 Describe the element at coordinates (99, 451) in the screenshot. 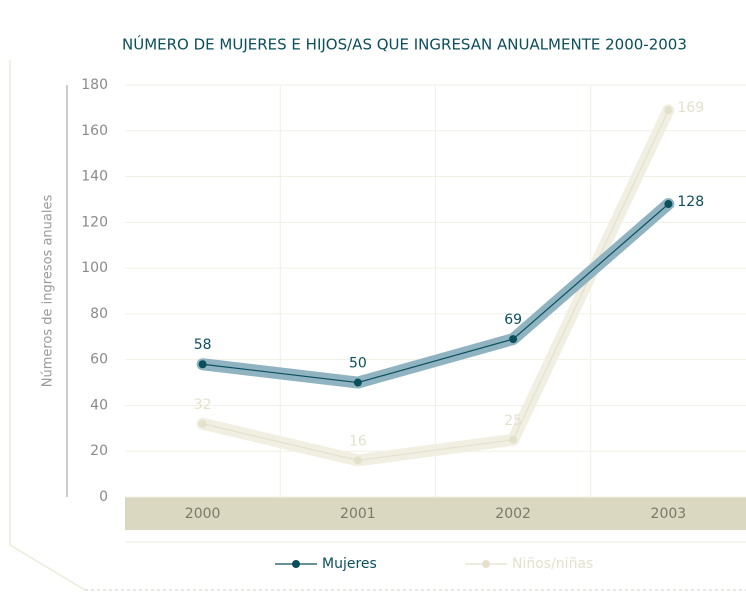

I see `y-tick-label: 20` at that location.